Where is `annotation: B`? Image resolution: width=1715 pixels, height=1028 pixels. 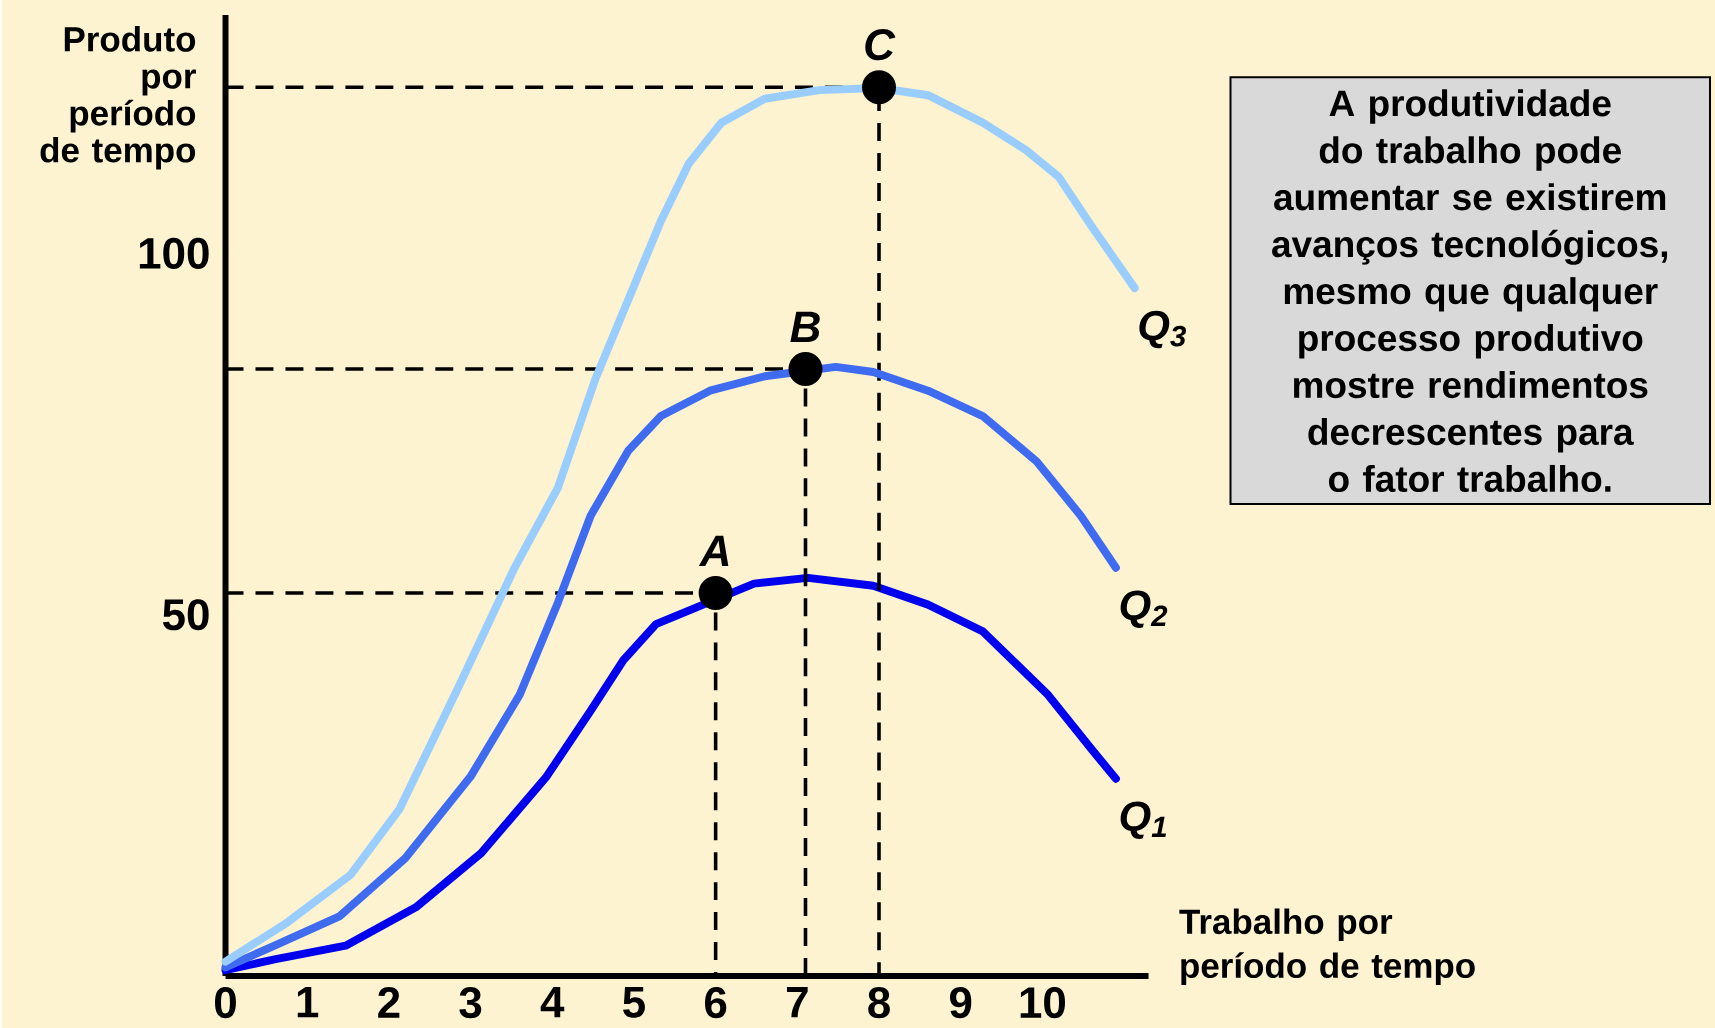
annotation: B is located at coordinates (805, 327).